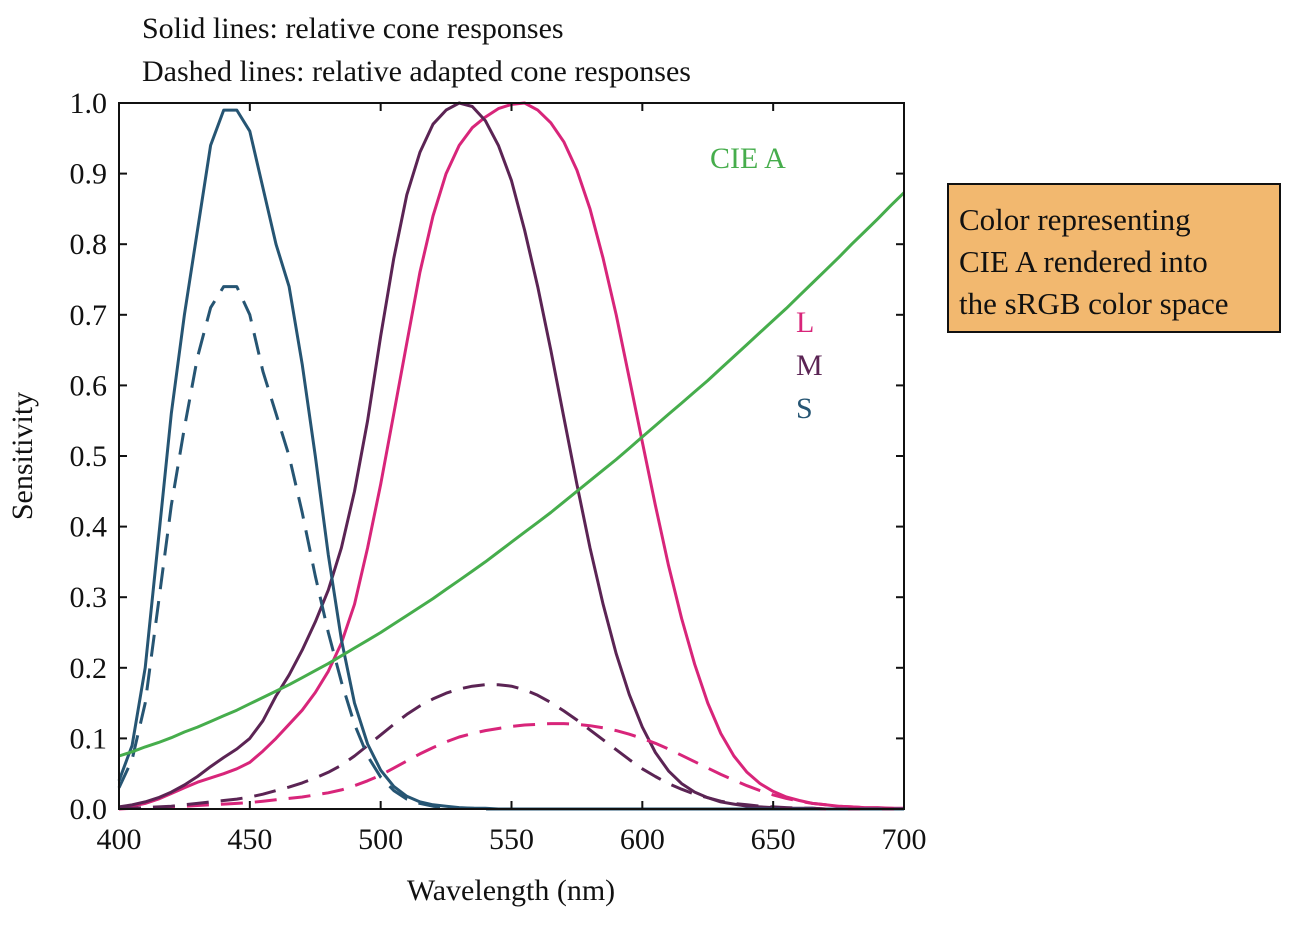  I want to click on annotation-solid-lines: Solid lines: relative cone responses, so click(353, 28).